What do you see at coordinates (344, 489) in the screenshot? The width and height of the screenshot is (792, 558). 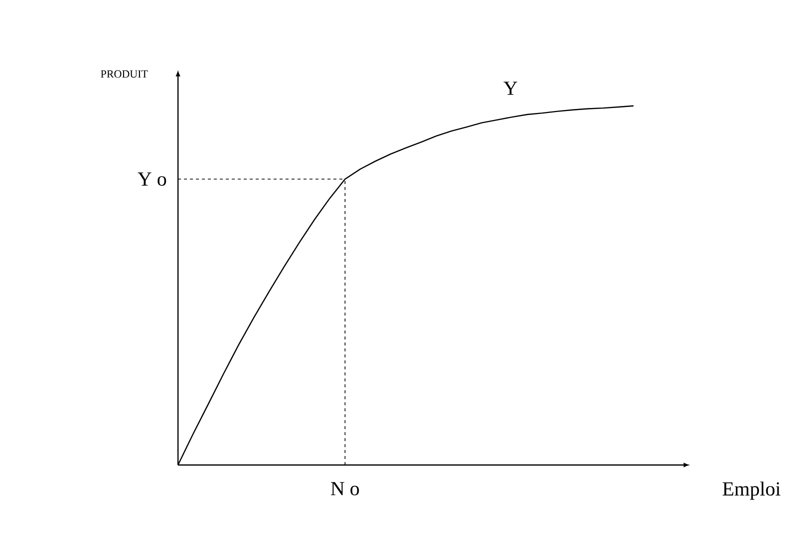 I see `text: N o` at bounding box center [344, 489].